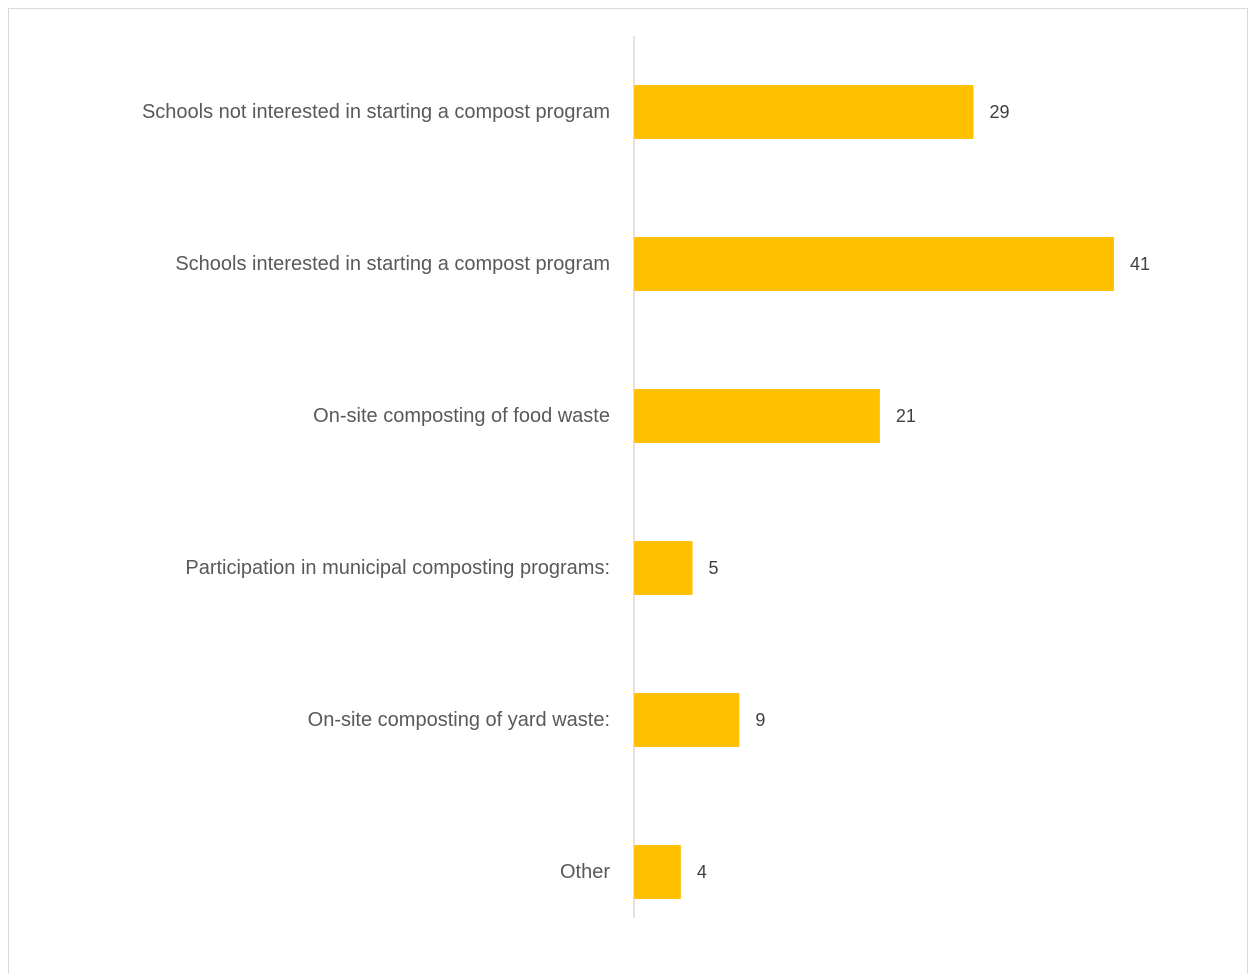  I want to click on data-label-4: 9, so click(760, 720).